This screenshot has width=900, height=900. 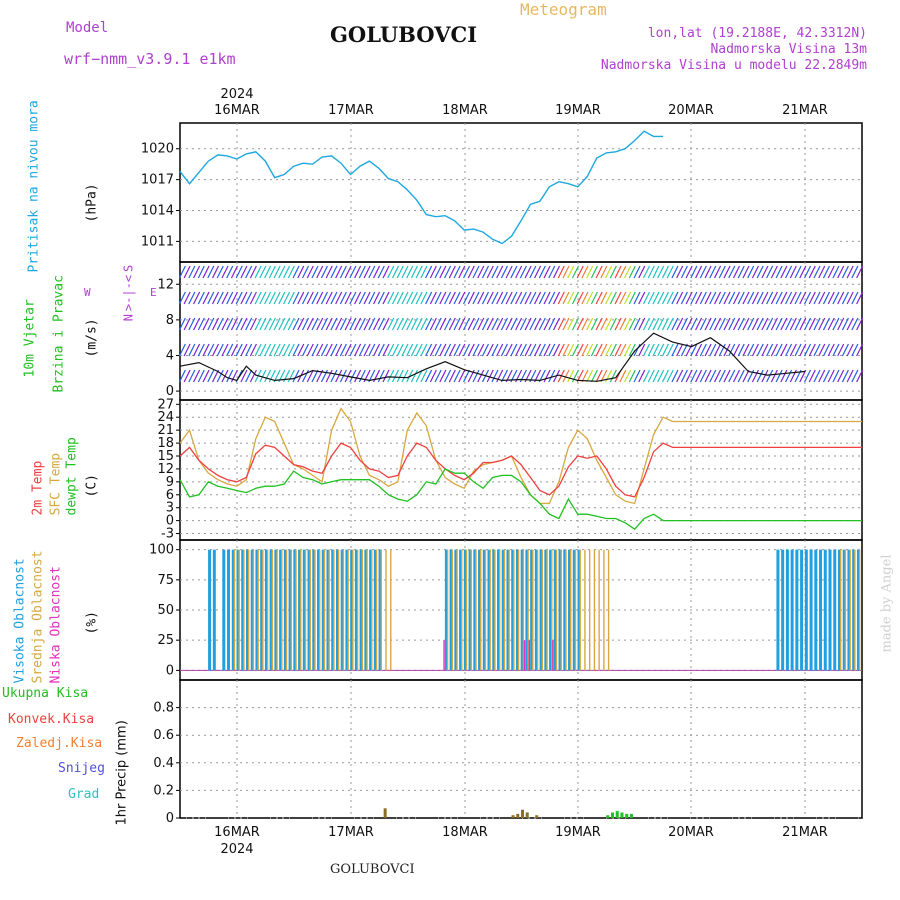 What do you see at coordinates (163, 790) in the screenshot?
I see `y-tick-label: 0.2` at bounding box center [163, 790].